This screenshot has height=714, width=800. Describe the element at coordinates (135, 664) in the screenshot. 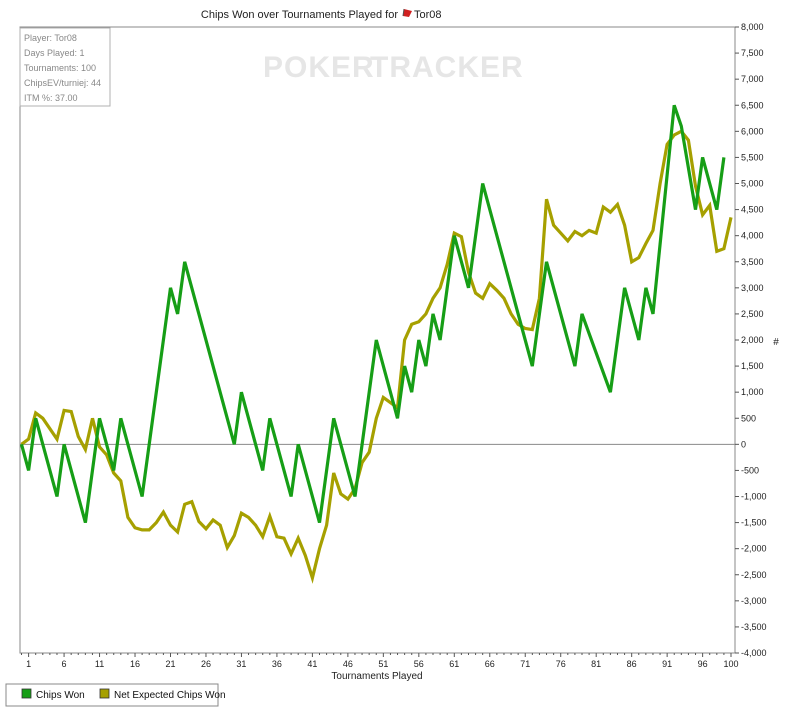

I see `x-tick-label: 16` at that location.